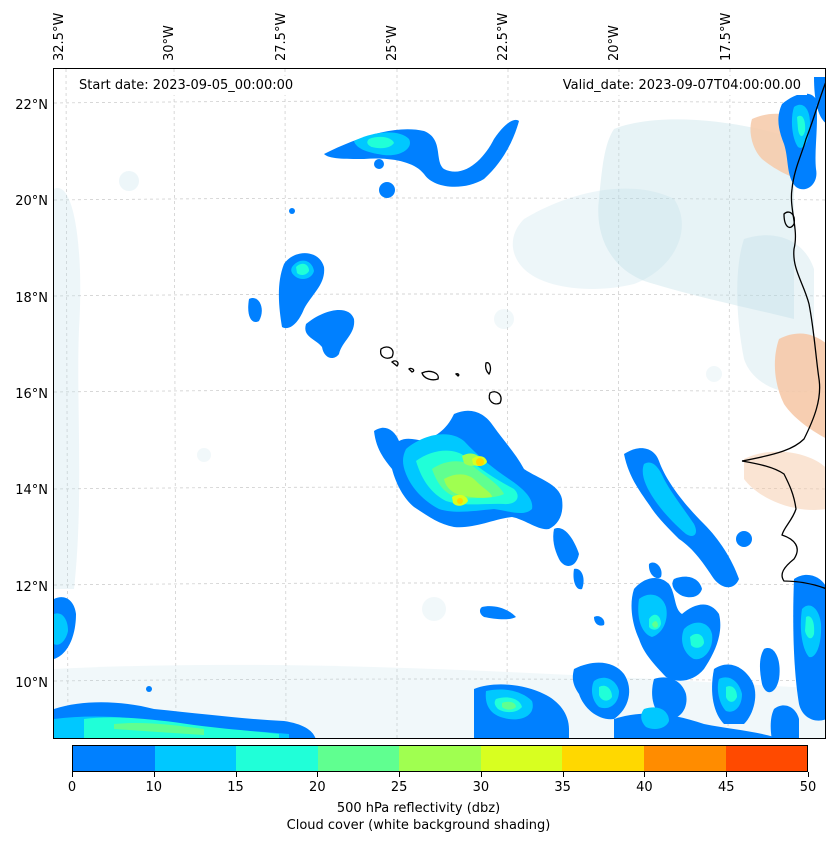 The image size is (837, 843). What do you see at coordinates (481, 787) in the screenshot?
I see `colorbar-tick-label: 30` at bounding box center [481, 787].